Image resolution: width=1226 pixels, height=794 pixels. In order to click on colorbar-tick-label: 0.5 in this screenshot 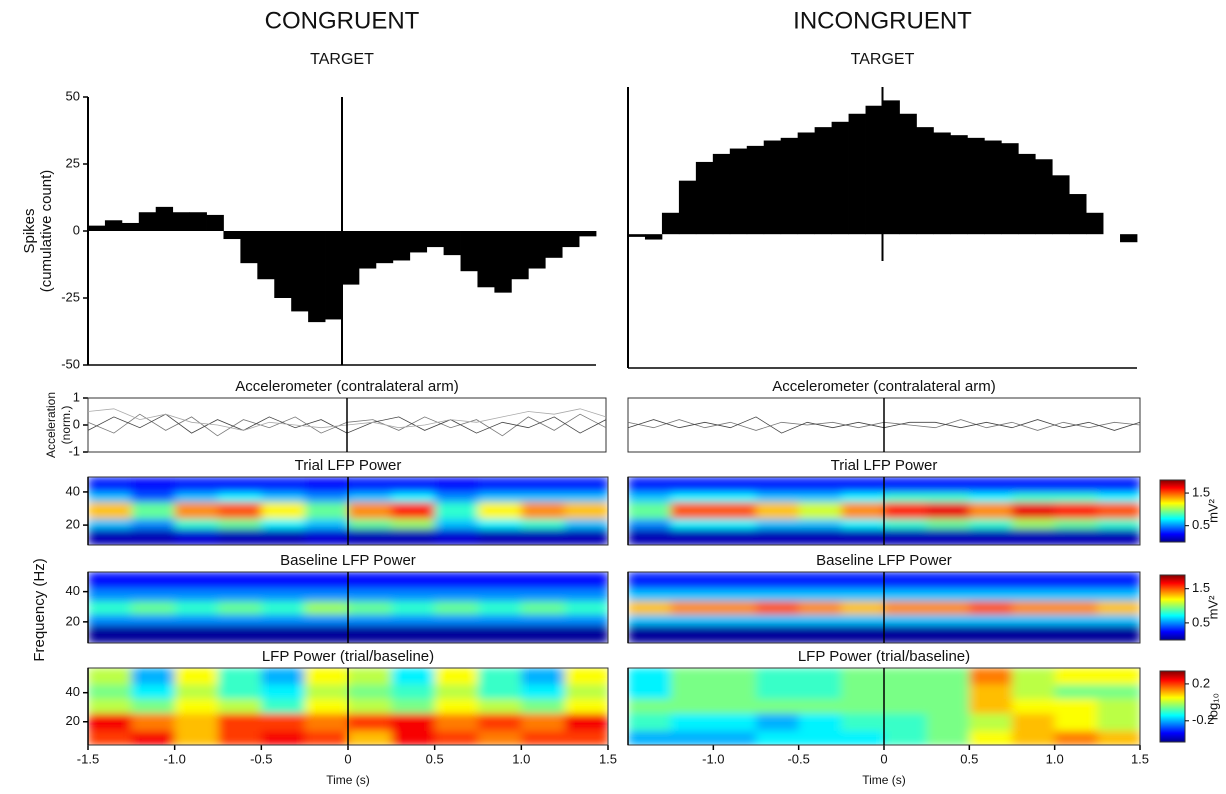, I will do `click(1201, 621)`.